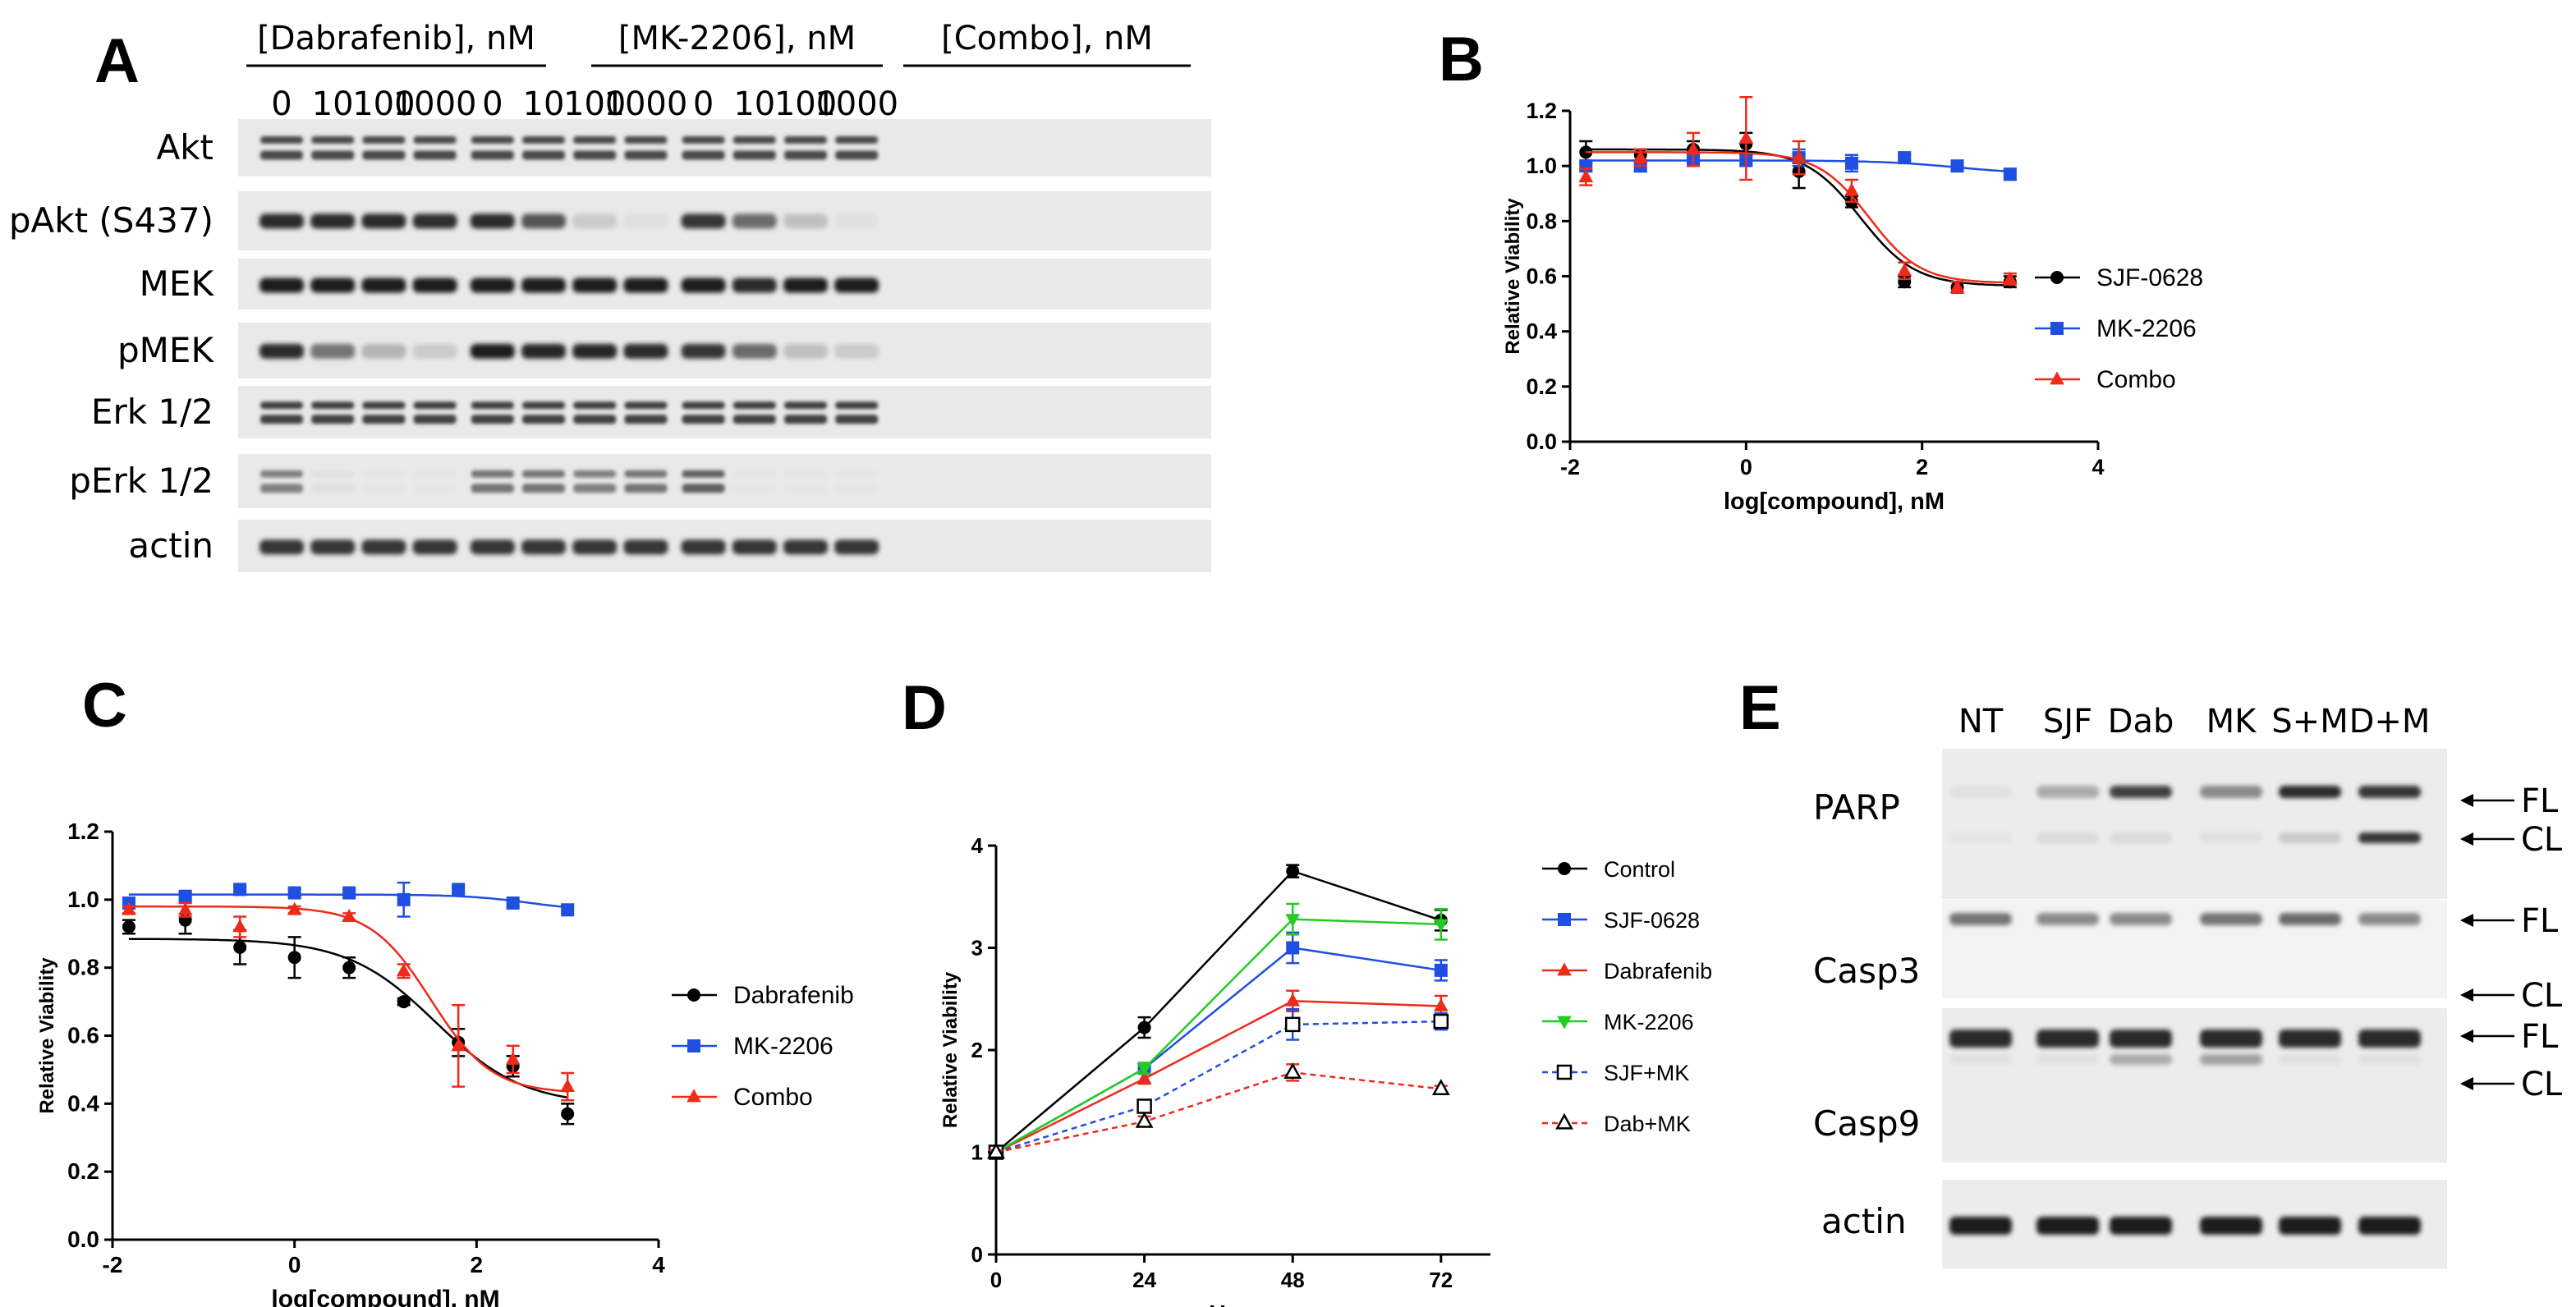 The width and height of the screenshot is (2576, 1307). Describe the element at coordinates (1652, 920) in the screenshot. I see `legend-entry: SJF-0628` at that location.